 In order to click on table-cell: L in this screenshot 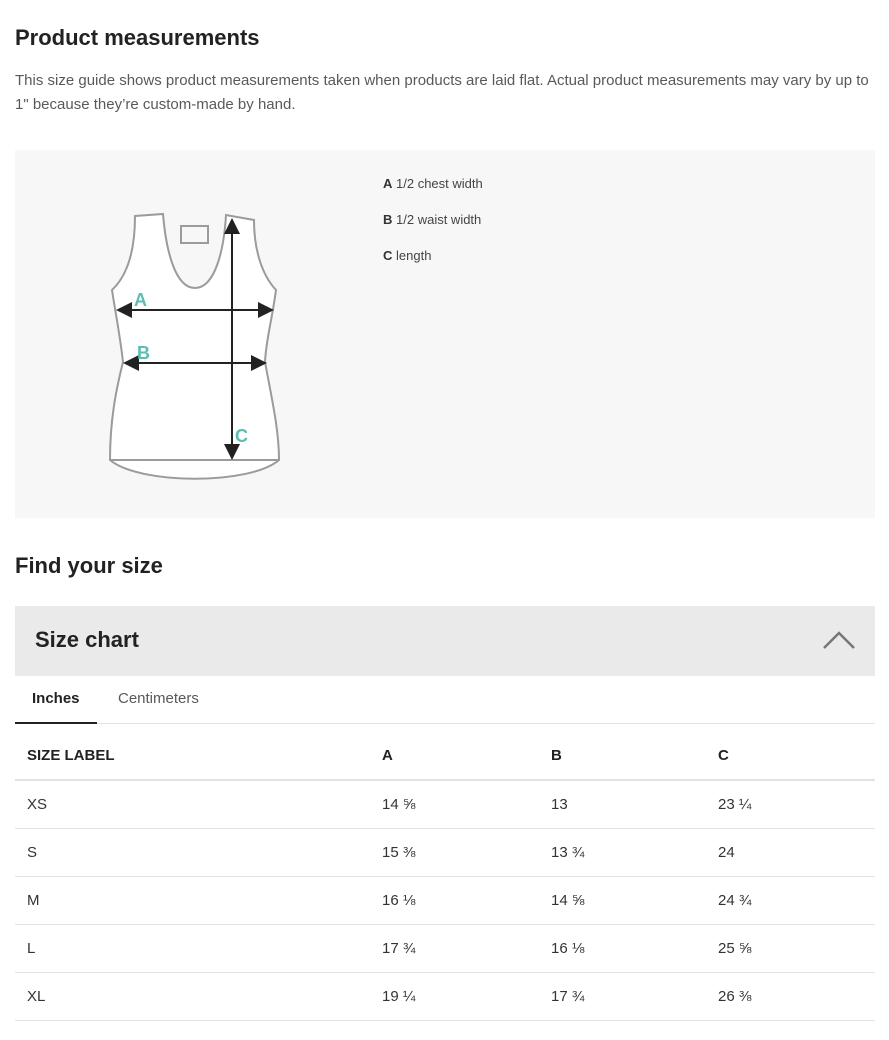, I will do `click(186, 948)`.